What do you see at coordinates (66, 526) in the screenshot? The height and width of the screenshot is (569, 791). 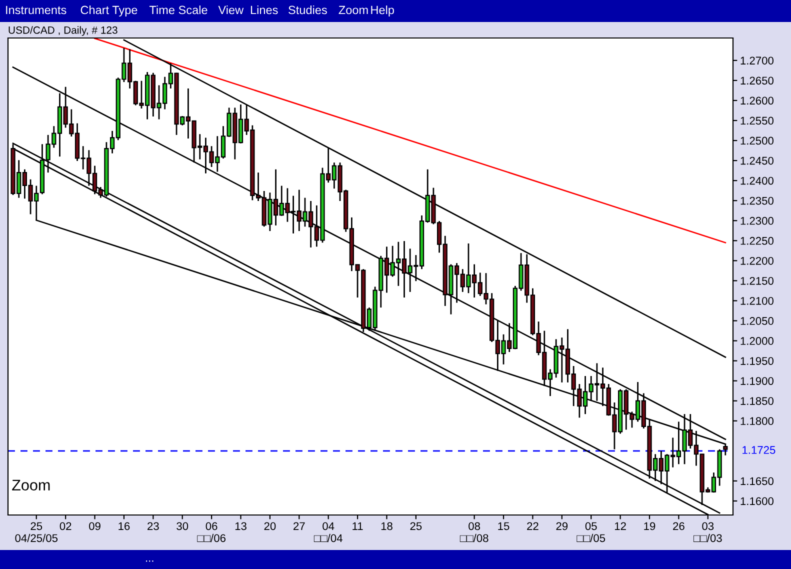 I see `x-tick-label: 02` at bounding box center [66, 526].